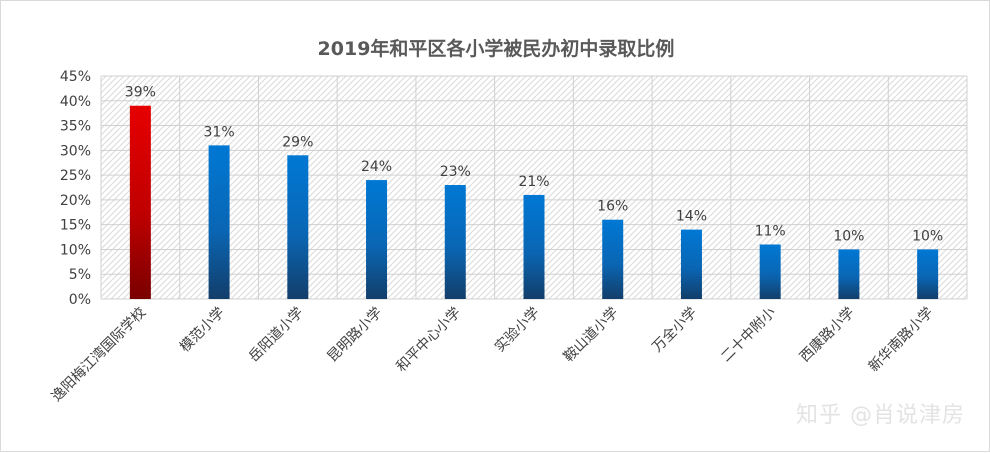 This screenshot has width=990, height=453. Describe the element at coordinates (75, 226) in the screenshot. I see `y-tick-label: 15%` at that location.